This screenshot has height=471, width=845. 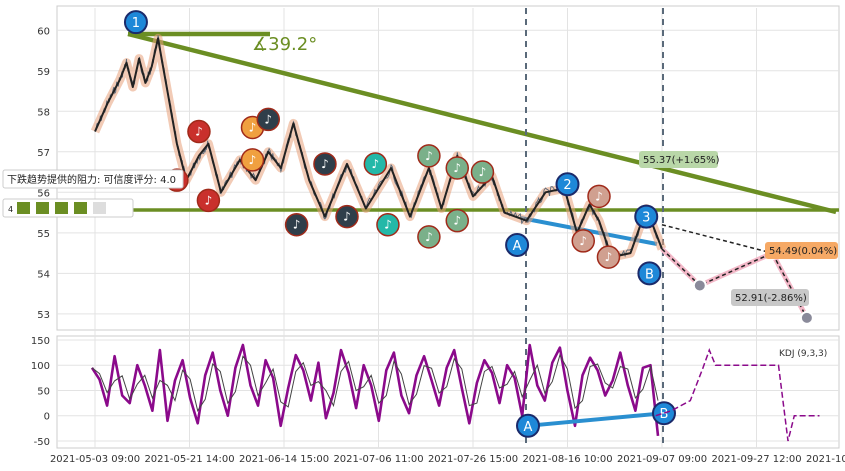 I want to click on x-tick-label: 2021-07-26 15:00, so click(x=473, y=459).